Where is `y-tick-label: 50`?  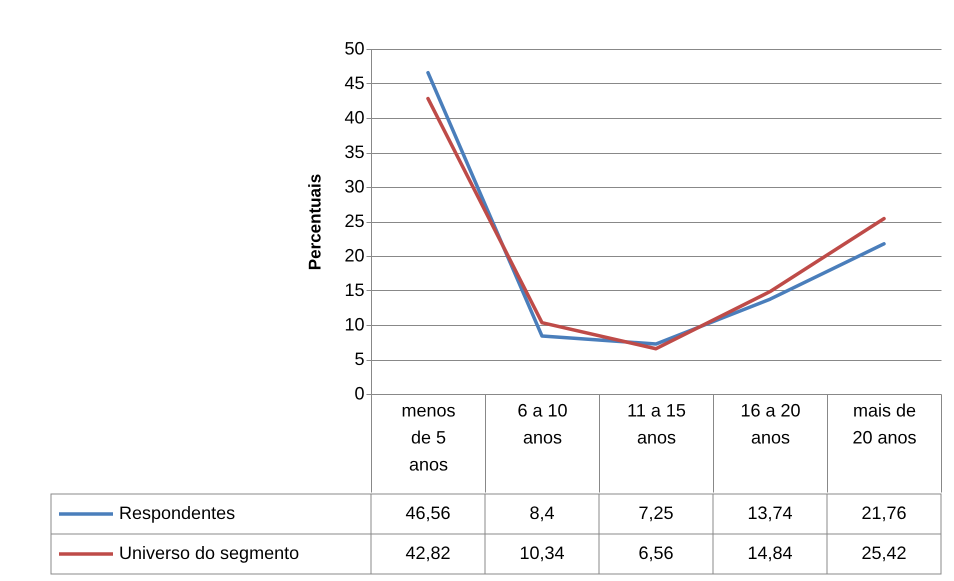
y-tick-label: 50 is located at coordinates (354, 48).